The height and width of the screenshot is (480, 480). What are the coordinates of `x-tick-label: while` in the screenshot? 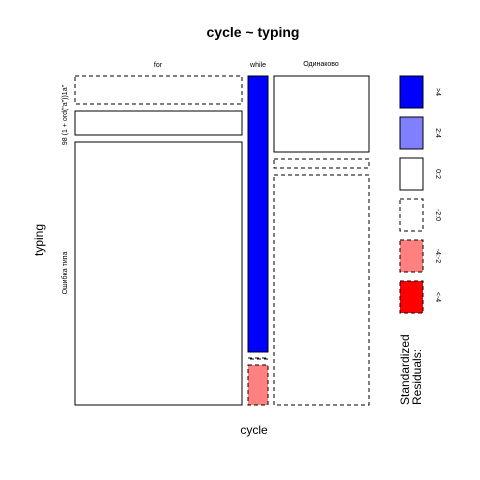 It's located at (257, 65).